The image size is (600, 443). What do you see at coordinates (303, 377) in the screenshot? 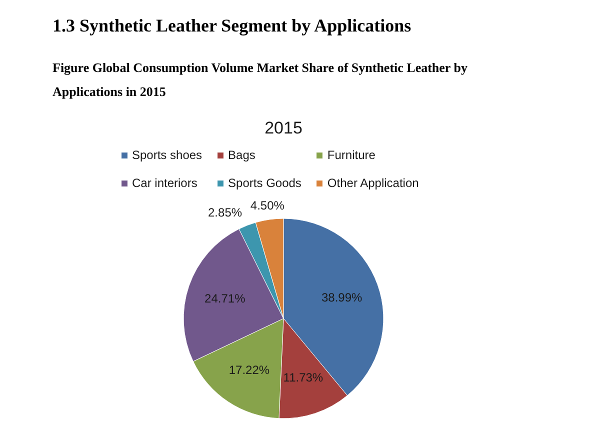
I see `data-label: 11.73%` at bounding box center [303, 377].